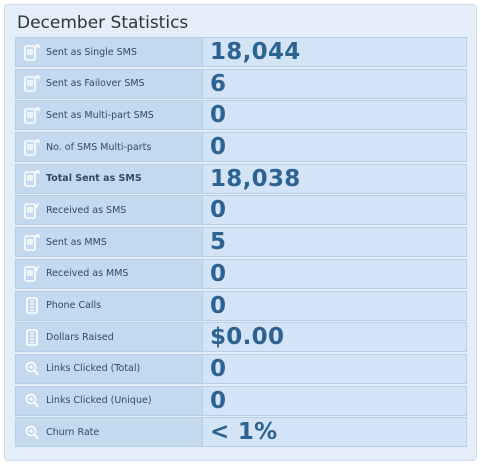 The height and width of the screenshot is (466, 481). I want to click on stat-label: Churn Rate, so click(73, 432).